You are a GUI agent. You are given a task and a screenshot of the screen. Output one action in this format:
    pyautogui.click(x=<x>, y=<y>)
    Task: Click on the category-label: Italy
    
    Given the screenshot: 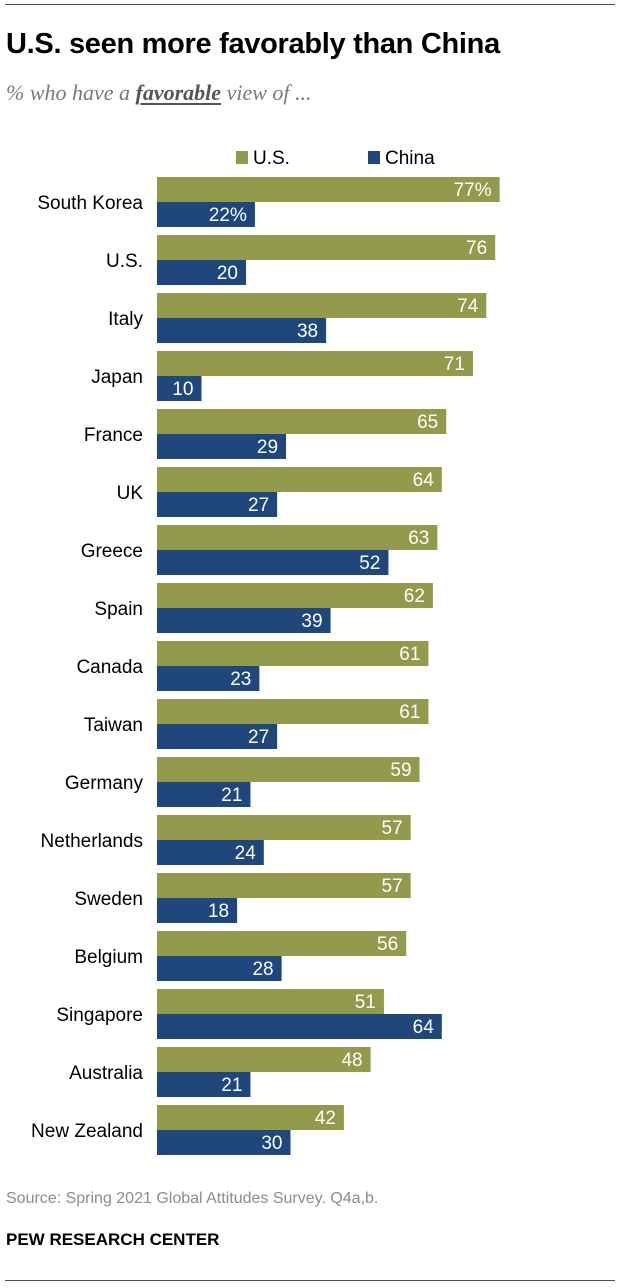 What is the action you would take?
    pyautogui.click(x=125, y=319)
    